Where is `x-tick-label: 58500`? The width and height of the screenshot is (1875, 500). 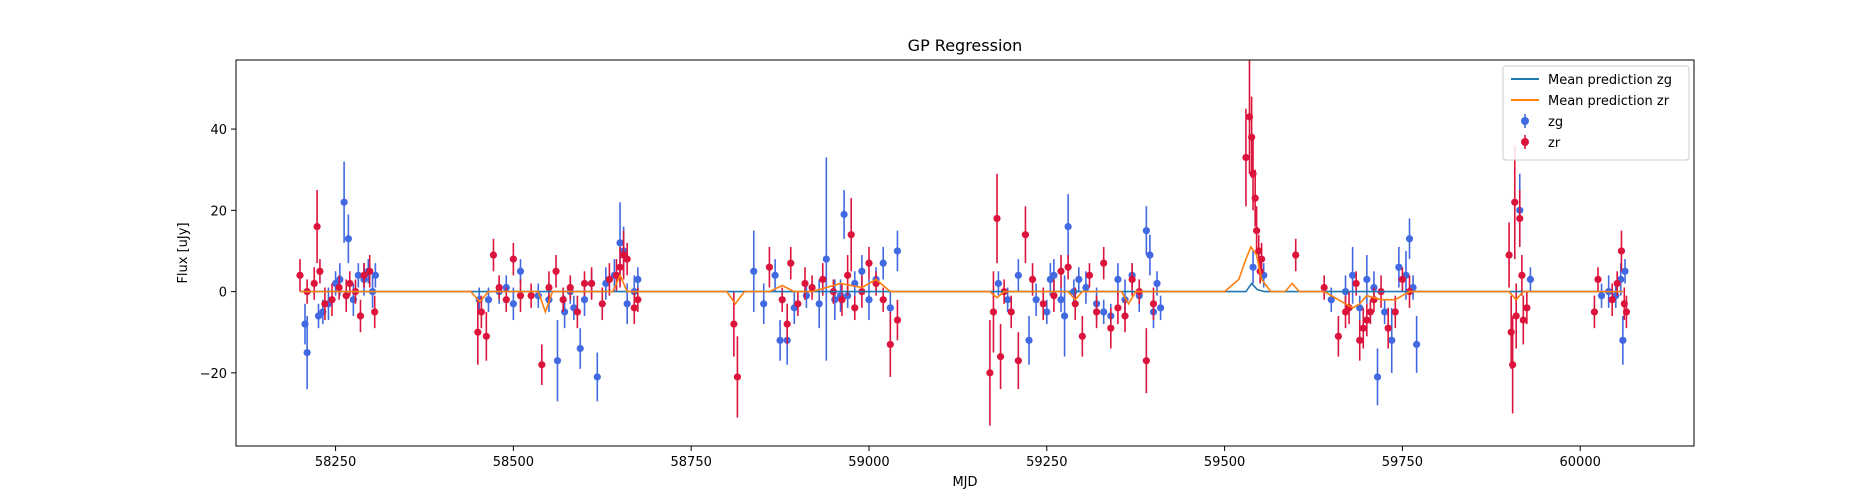 x-tick-label: 58500 is located at coordinates (513, 462).